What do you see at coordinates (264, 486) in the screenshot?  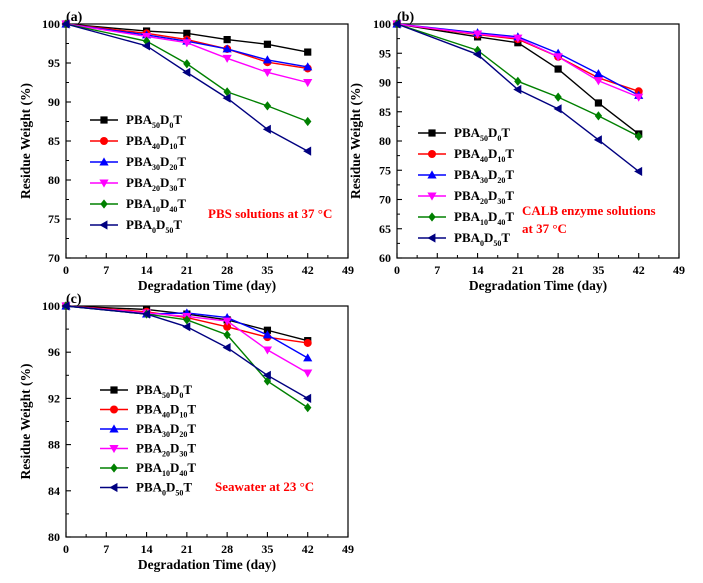 I see `condition-annotation: Seawater at 23 °C` at bounding box center [264, 486].